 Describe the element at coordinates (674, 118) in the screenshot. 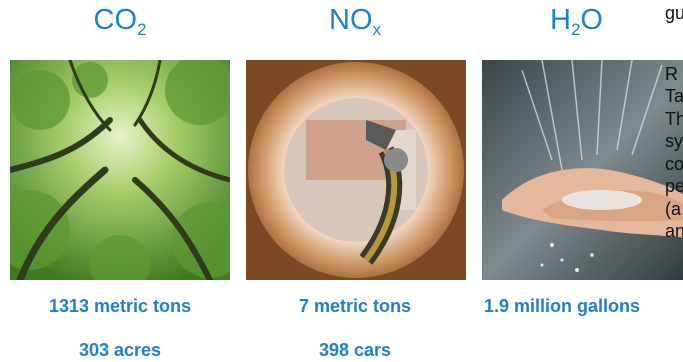

I see `side-text-line: Th` at that location.